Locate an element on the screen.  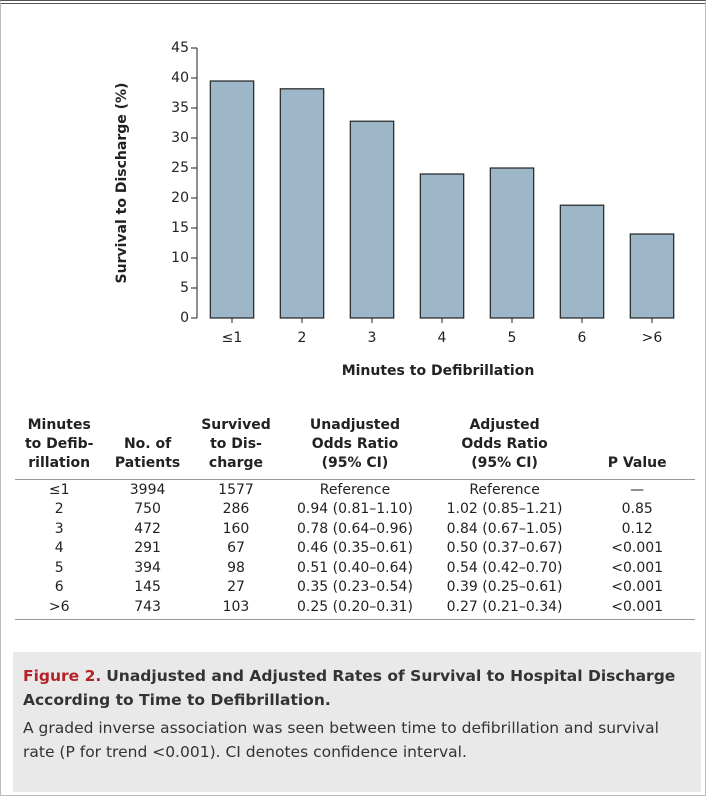
table-cell: 2 is located at coordinates (59, 509).